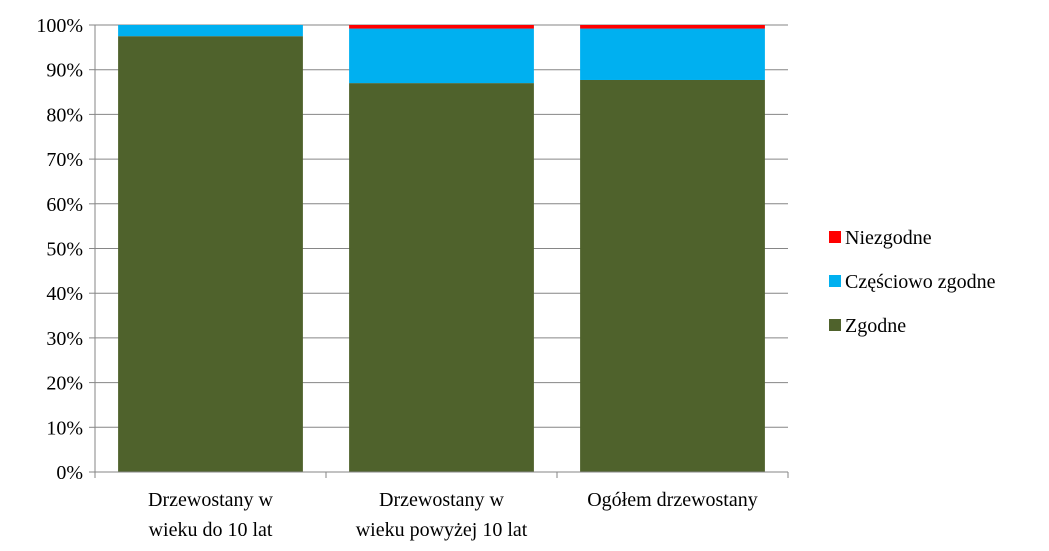 This screenshot has width=1049, height=551. I want to click on y-tick-label: 90%, so click(64, 71).